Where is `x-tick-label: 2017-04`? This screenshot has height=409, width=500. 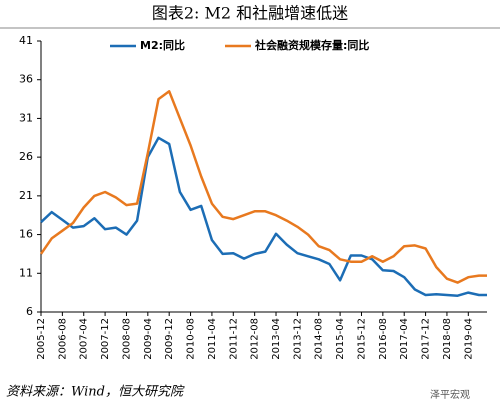
x-tick-label: 2017-04 is located at coordinates (404, 339).